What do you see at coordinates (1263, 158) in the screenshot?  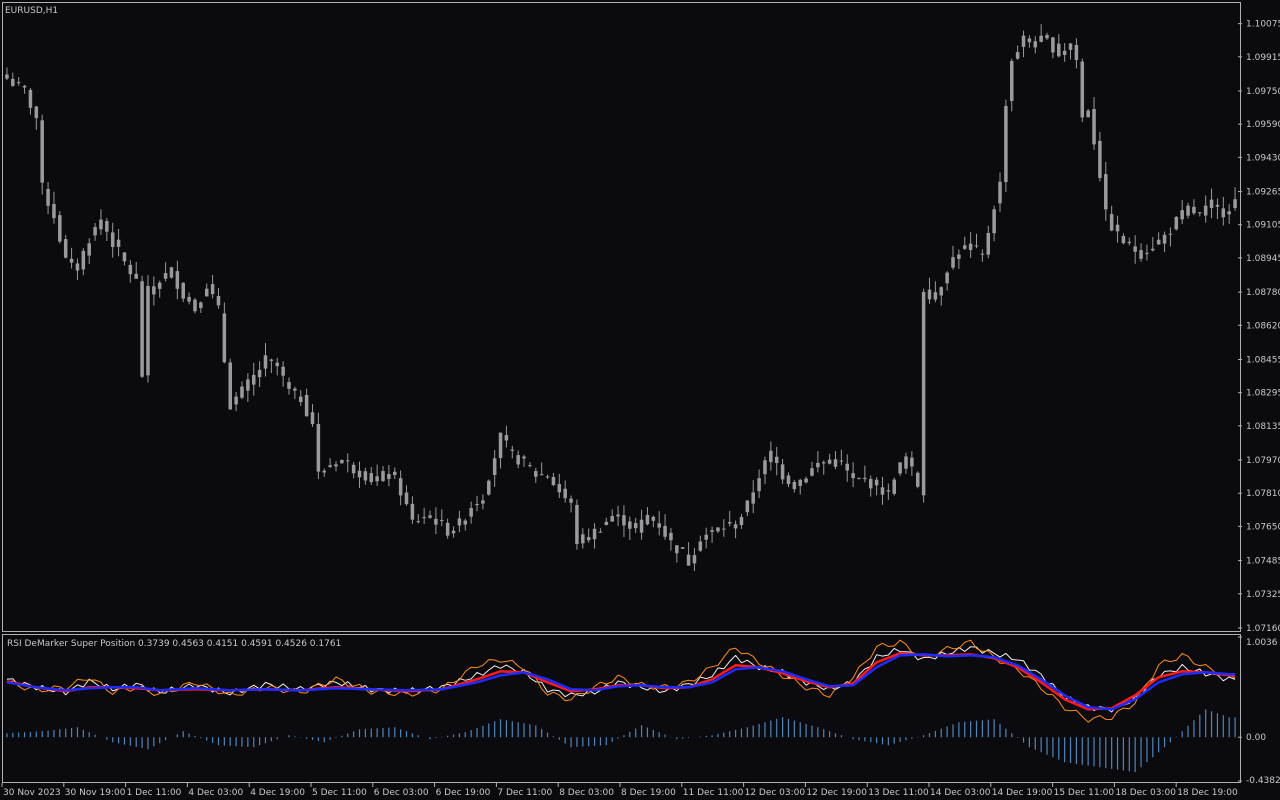 I see `price-tick-label: 1.09430` at bounding box center [1263, 158].